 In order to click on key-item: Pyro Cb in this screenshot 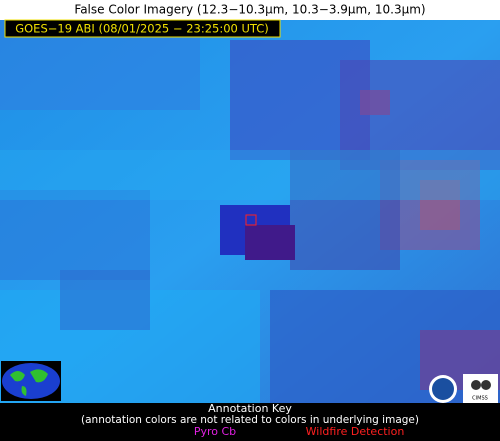, I will do `click(215, 431)`.